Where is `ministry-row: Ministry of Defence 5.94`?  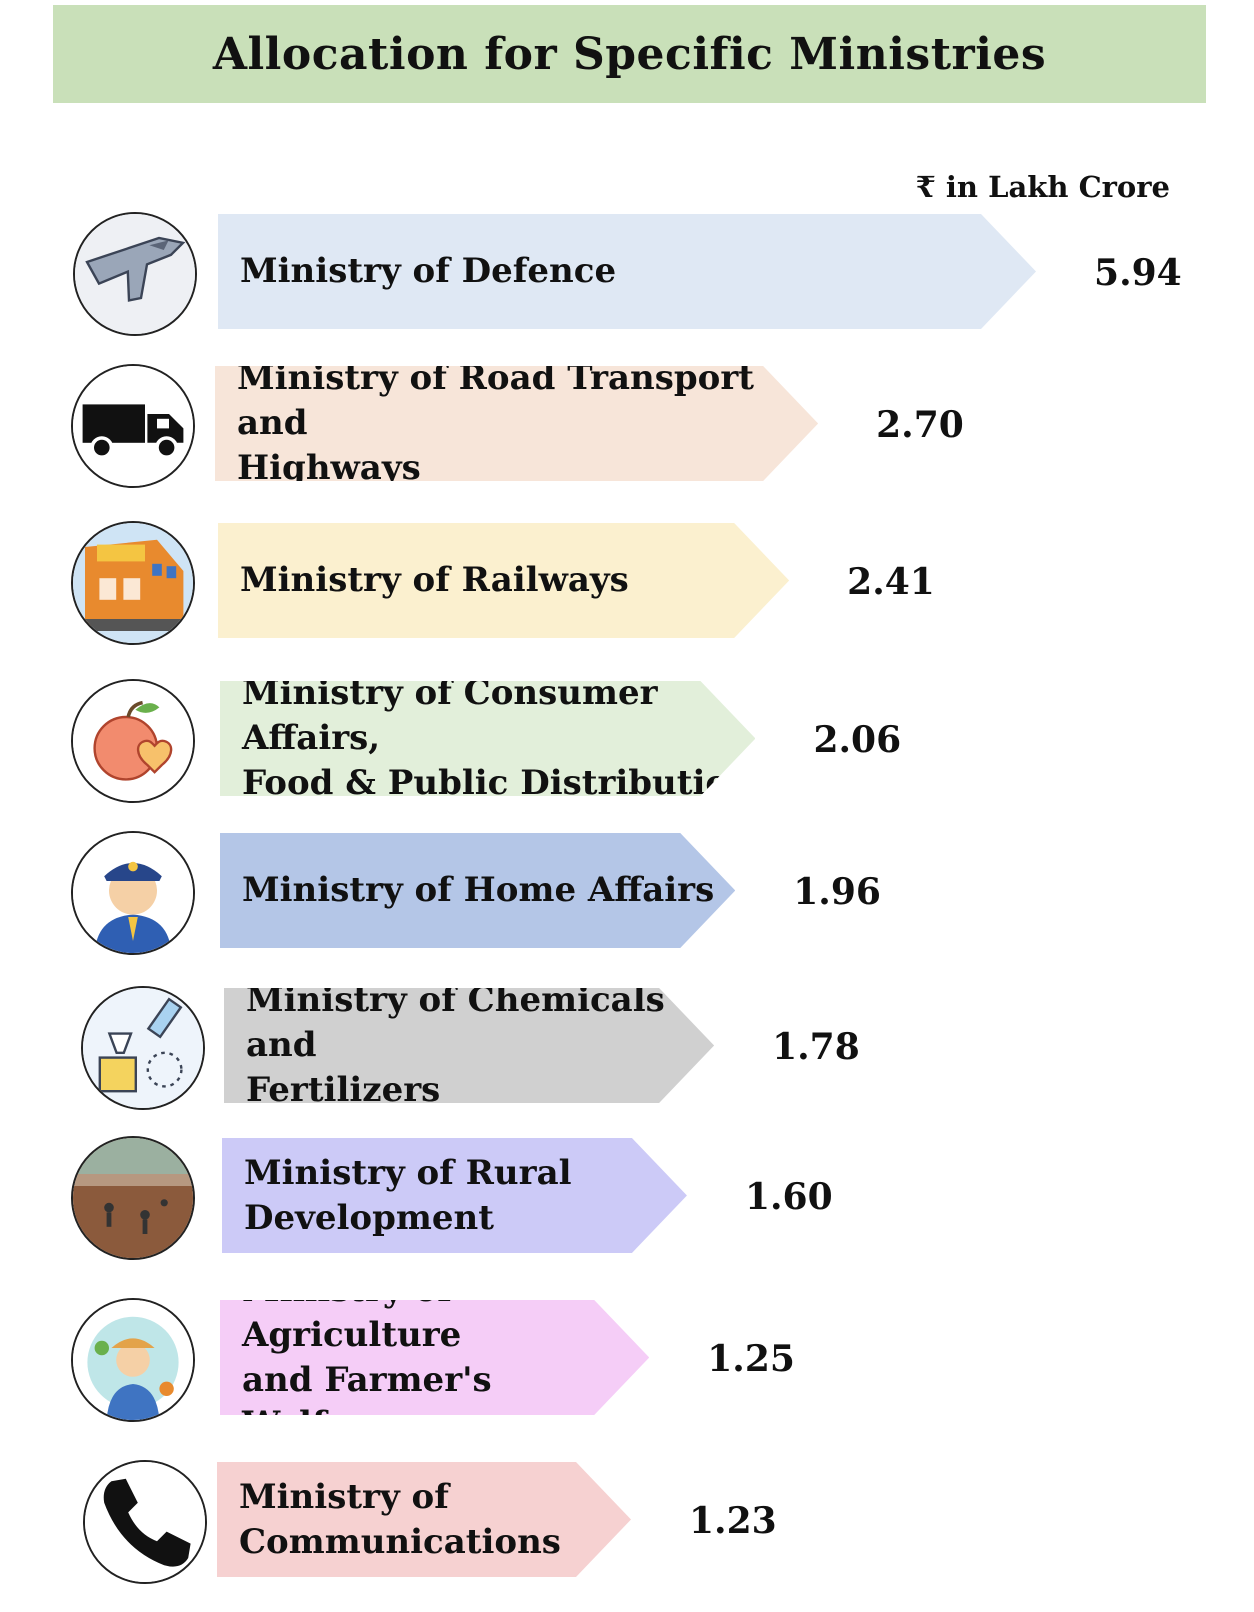 ministry-row: Ministry of Defence 5.94 is located at coordinates (627, 274).